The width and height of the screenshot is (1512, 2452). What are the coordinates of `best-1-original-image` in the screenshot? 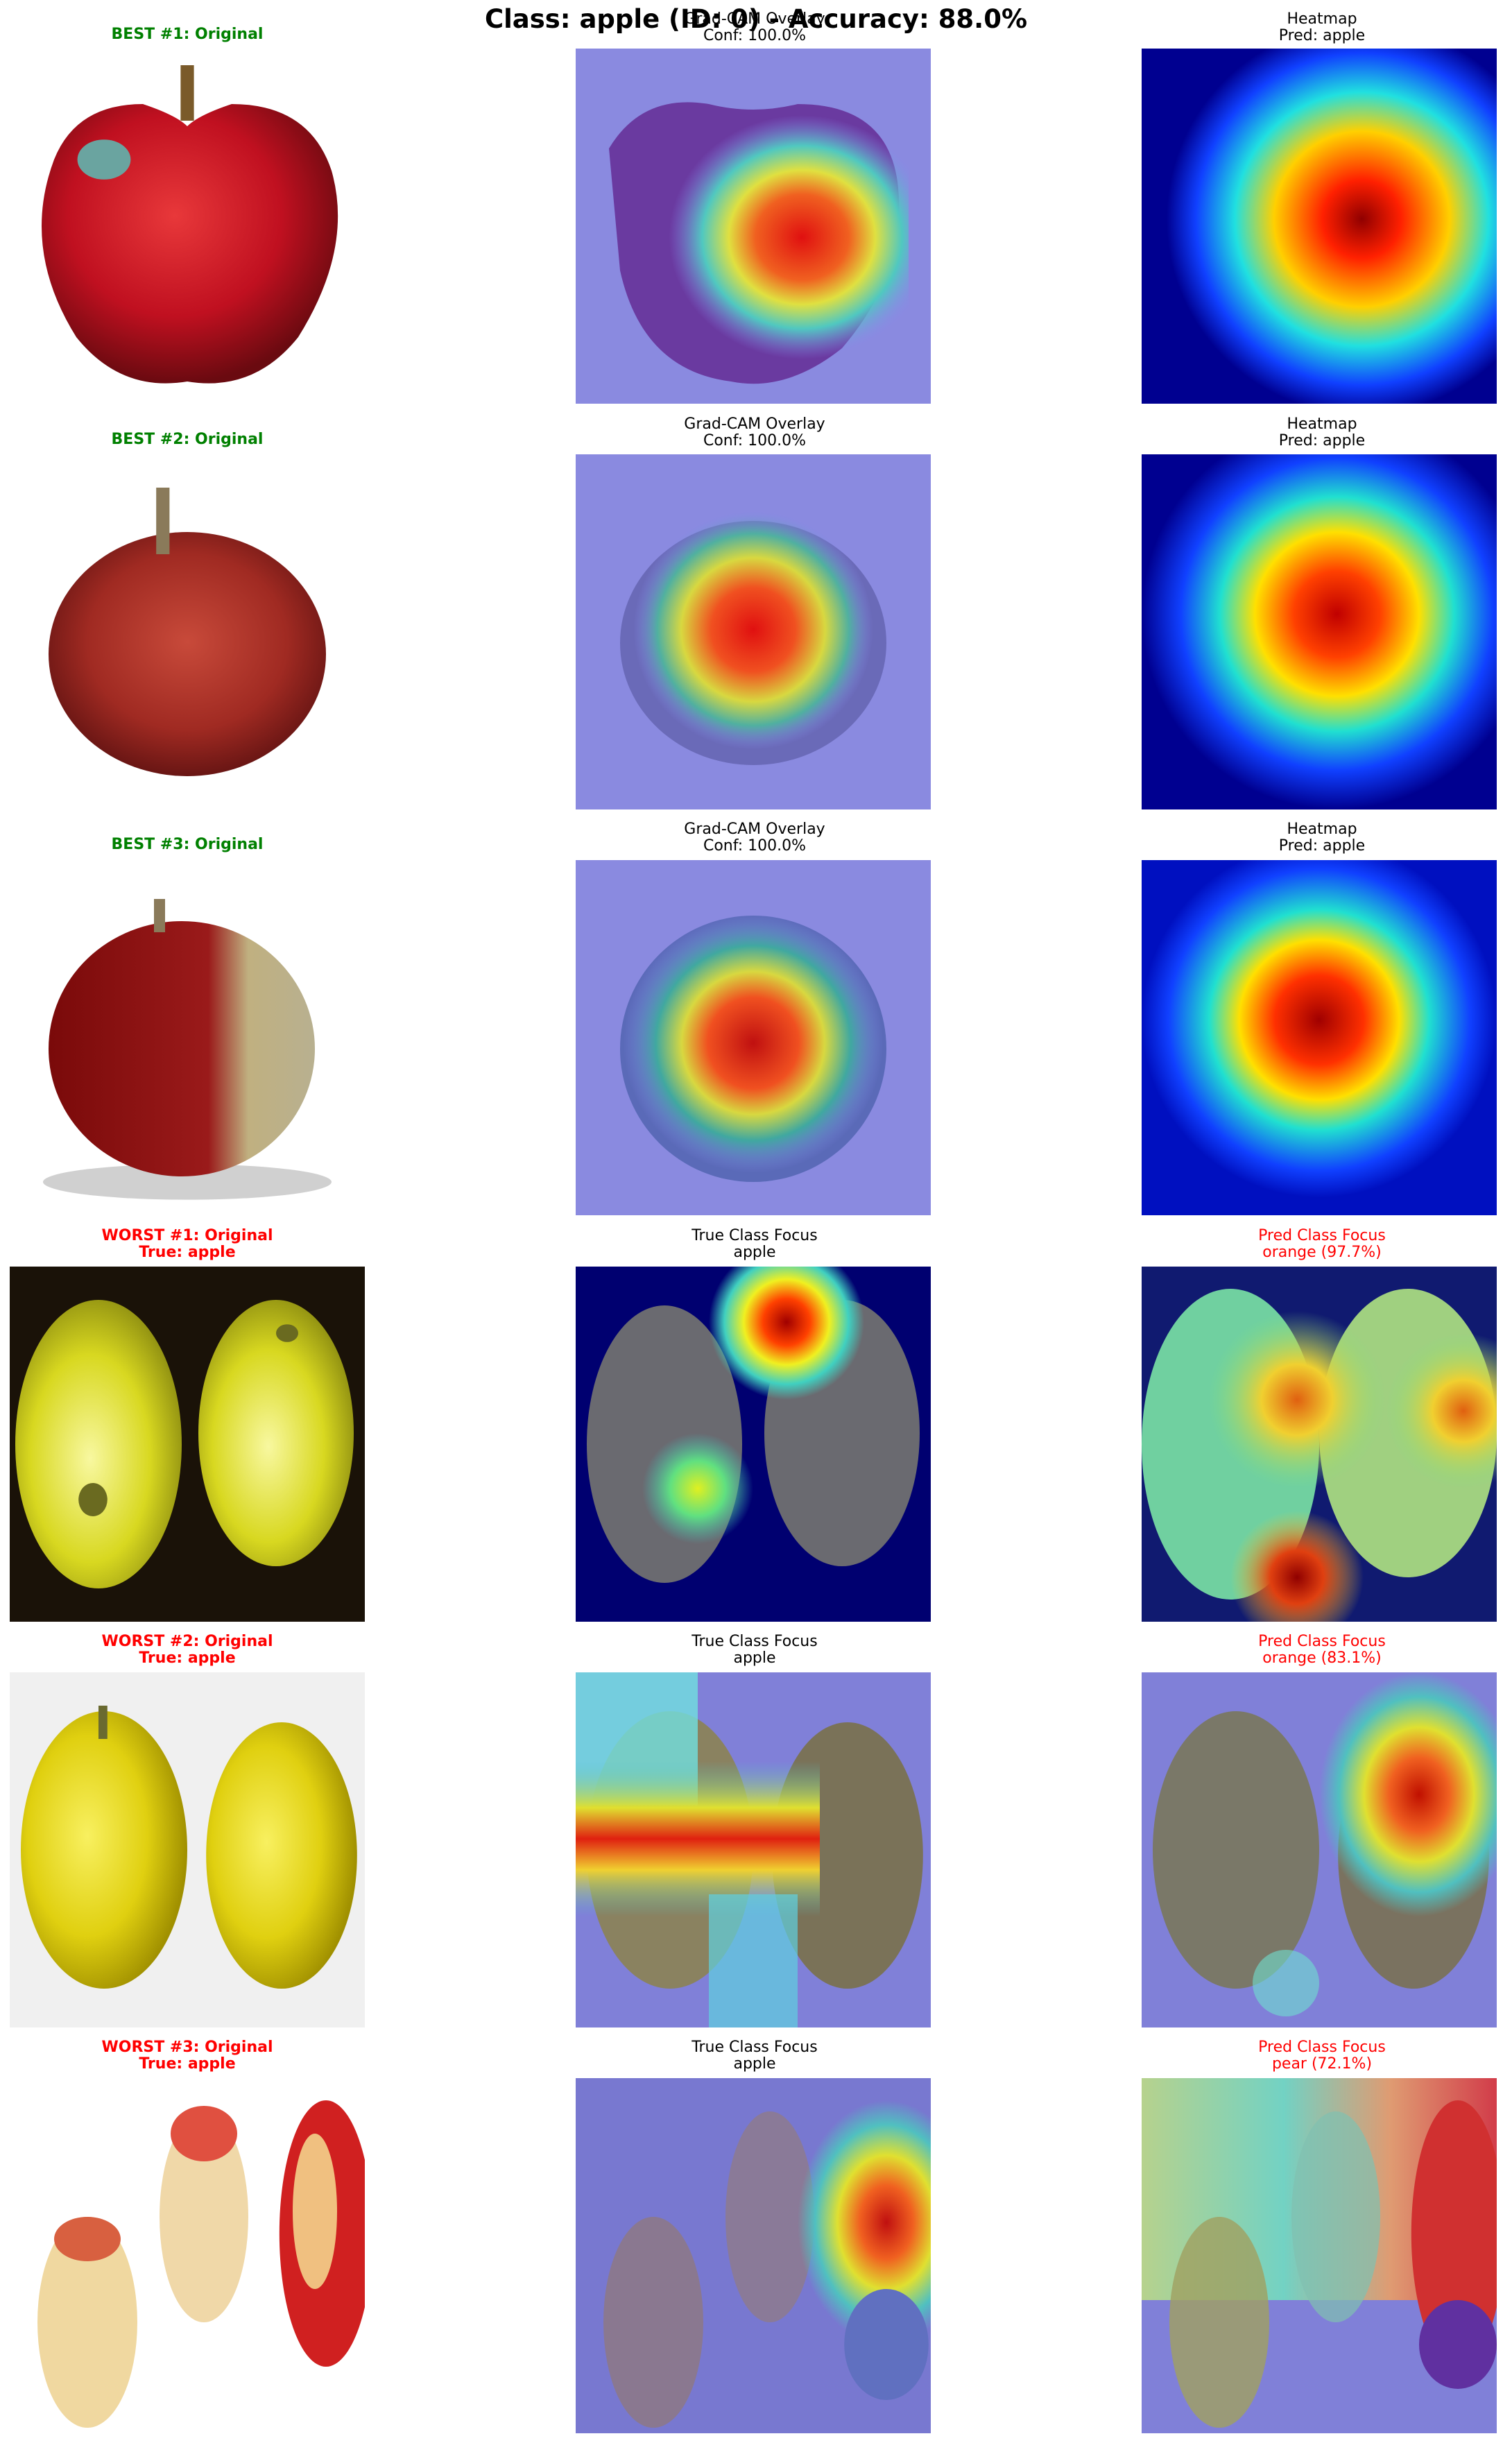 It's located at (188, 226).